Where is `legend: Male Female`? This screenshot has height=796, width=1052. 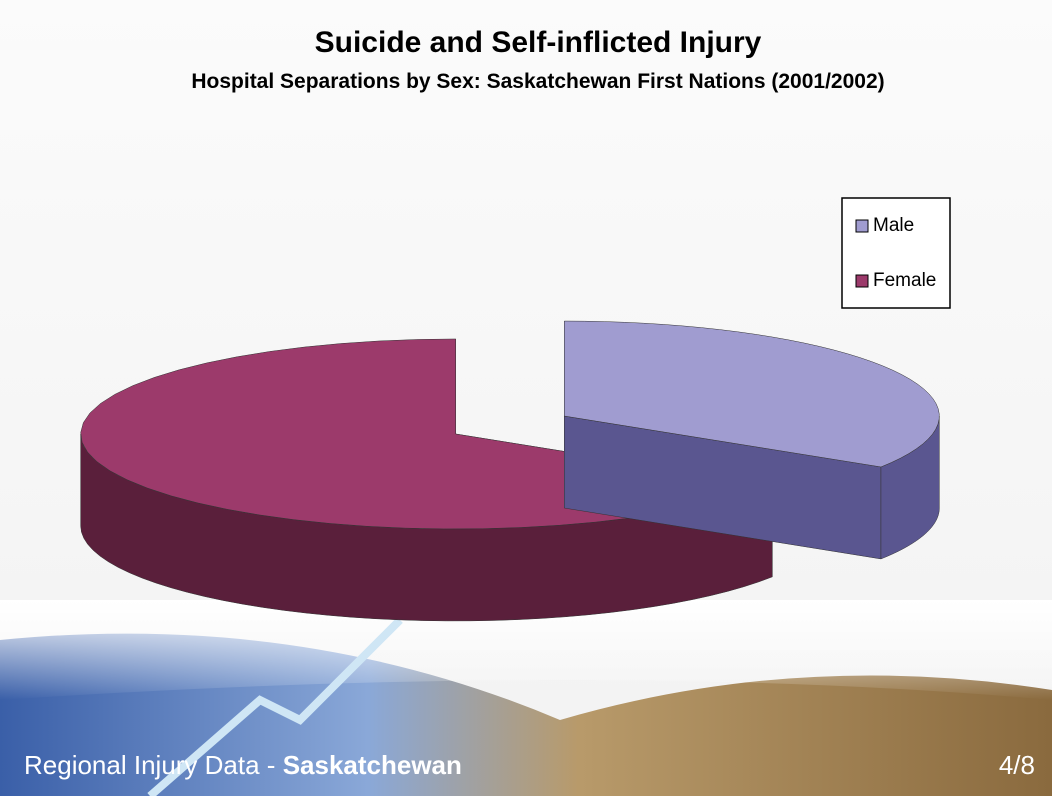
legend: Male Female is located at coordinates (895, 253).